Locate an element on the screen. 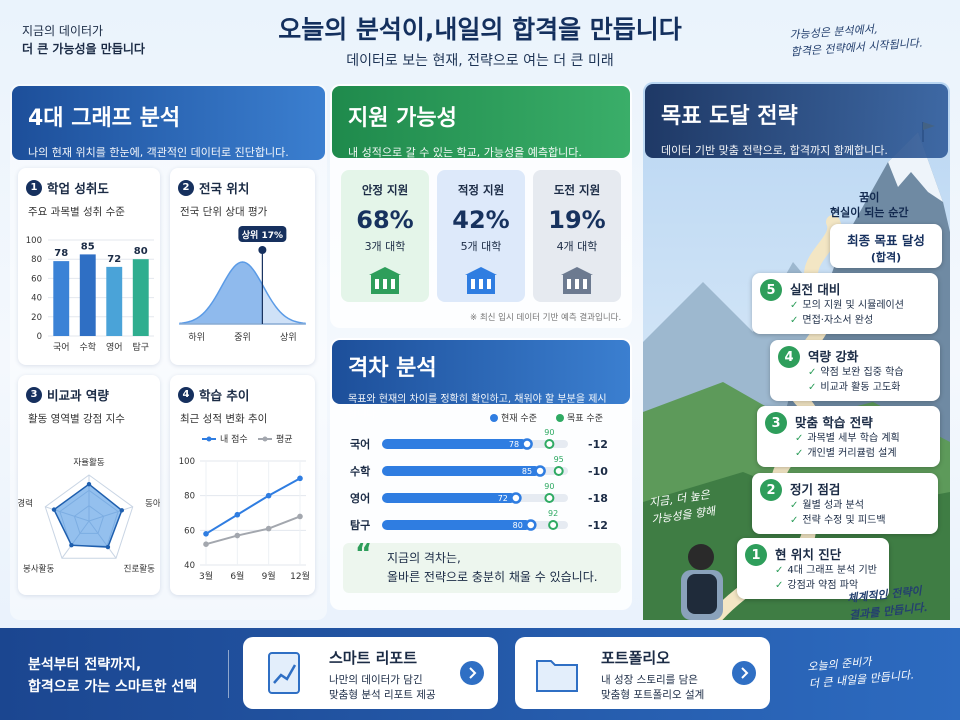 The image size is (960, 720). x-tick-label: 탐구 is located at coordinates (140, 347).